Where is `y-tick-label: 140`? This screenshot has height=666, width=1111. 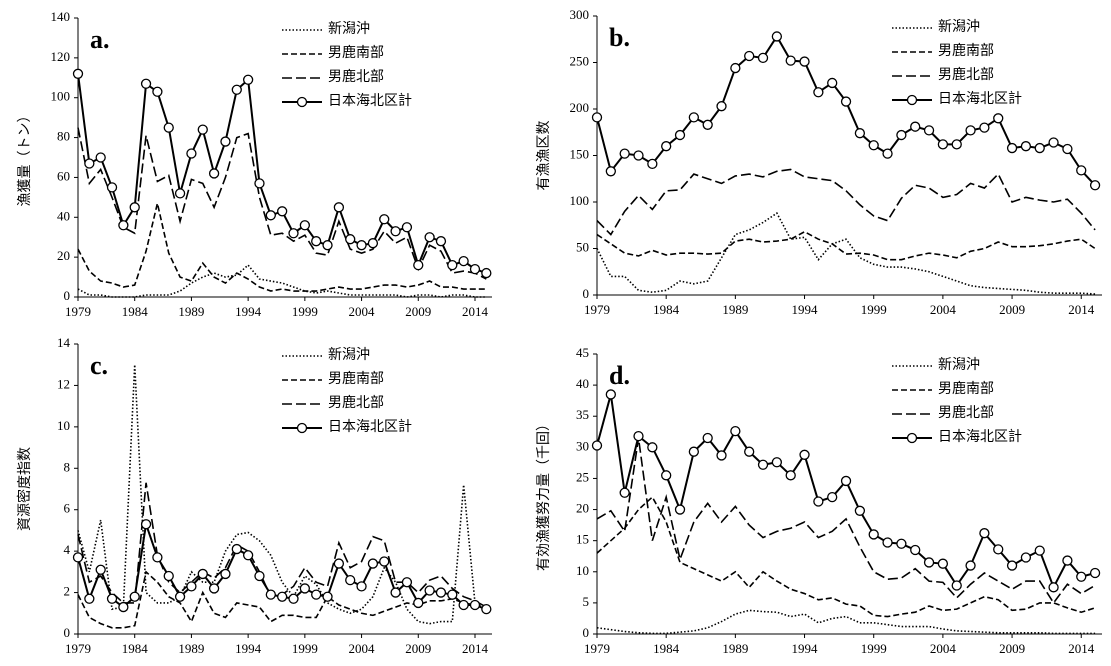
y-tick-label: 140 is located at coordinates (61, 16).